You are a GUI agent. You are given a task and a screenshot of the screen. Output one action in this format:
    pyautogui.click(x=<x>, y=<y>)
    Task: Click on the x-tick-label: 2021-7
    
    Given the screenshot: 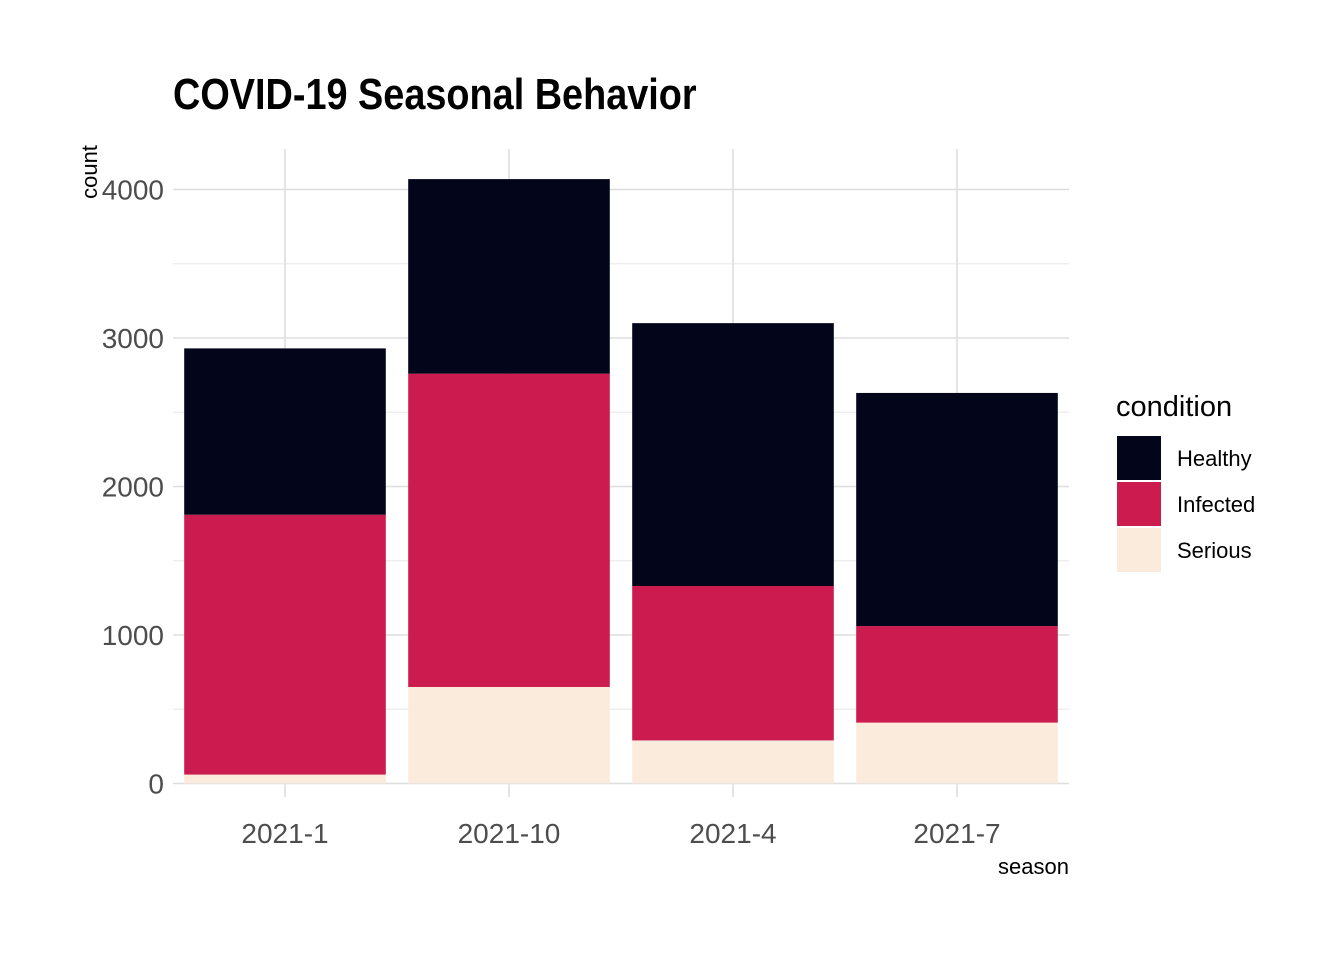 What is the action you would take?
    pyautogui.click(x=956, y=833)
    